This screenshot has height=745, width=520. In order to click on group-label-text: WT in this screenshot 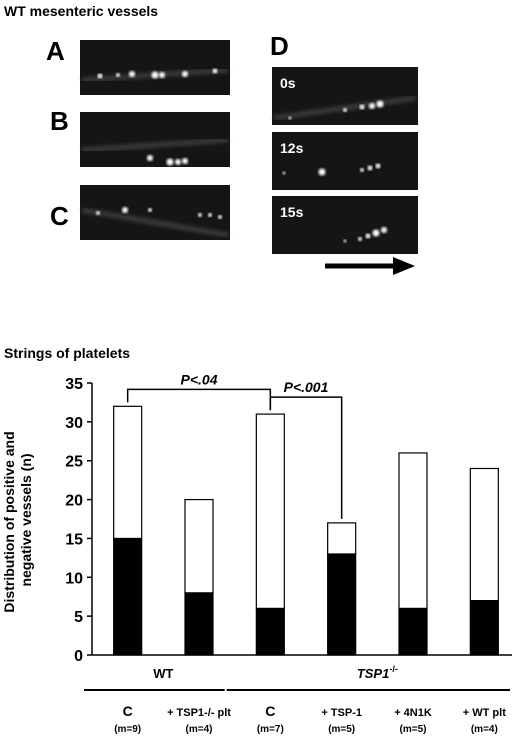, I will do `click(163, 673)`.